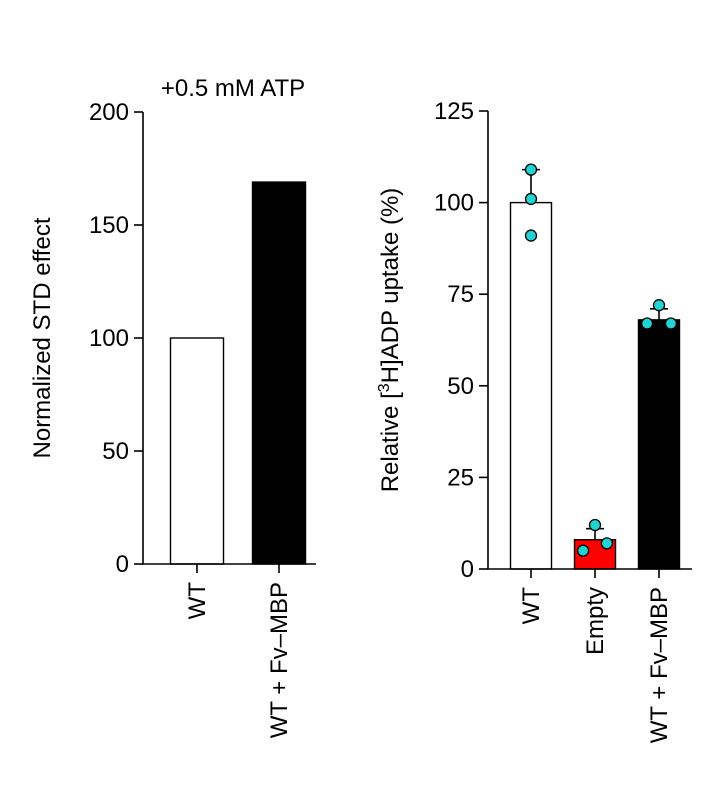  I want to click on ylabel-part-2: H]ADP uptake (%), so click(390, 286).